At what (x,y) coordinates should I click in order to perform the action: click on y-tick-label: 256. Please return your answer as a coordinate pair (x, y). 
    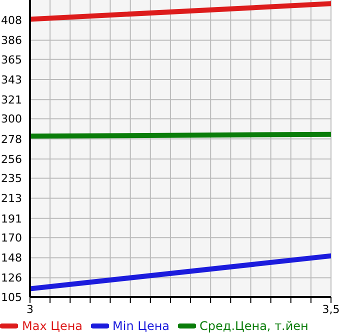
    Looking at the image, I should click on (11, 159).